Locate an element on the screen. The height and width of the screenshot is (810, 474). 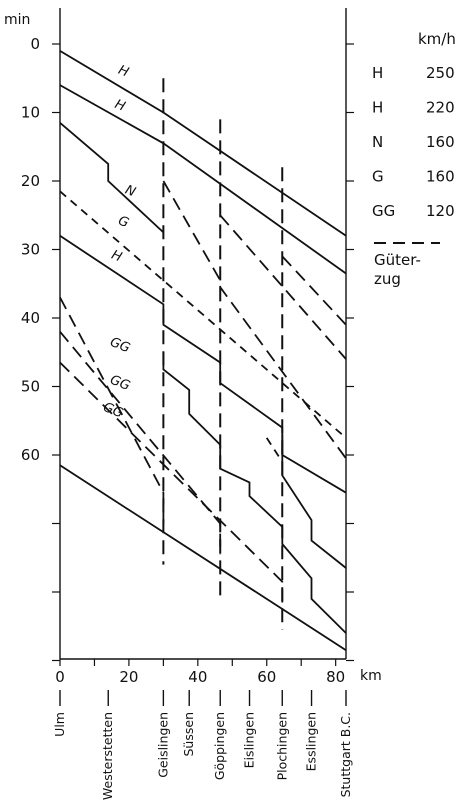
y-axis-title: min is located at coordinates (17, 20).